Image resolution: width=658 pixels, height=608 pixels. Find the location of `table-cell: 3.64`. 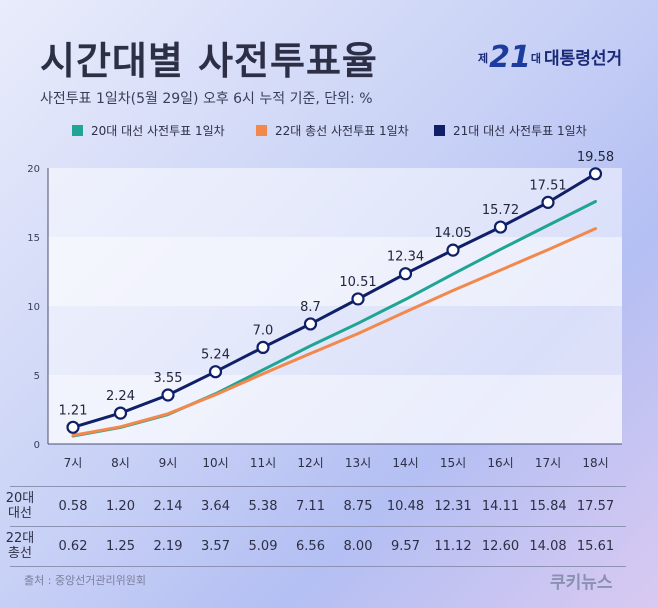

table-cell: 3.64 is located at coordinates (215, 506).